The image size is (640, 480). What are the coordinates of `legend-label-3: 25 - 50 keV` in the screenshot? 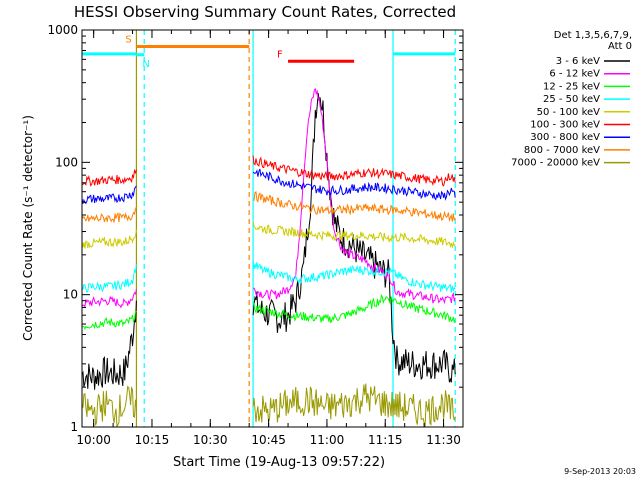 It's located at (571, 99).